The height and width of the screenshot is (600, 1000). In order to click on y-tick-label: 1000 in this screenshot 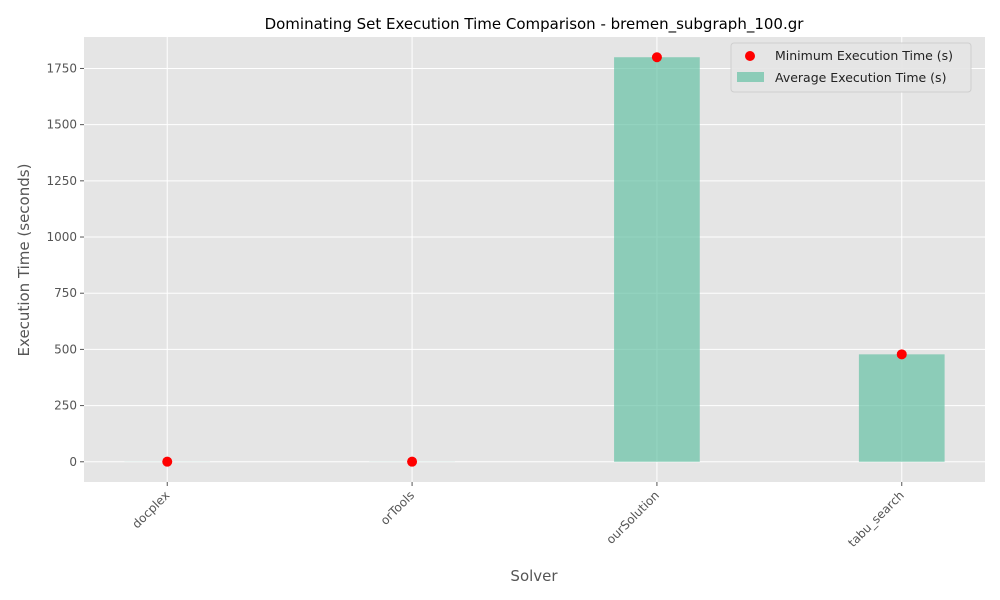, I will do `click(61, 237)`.